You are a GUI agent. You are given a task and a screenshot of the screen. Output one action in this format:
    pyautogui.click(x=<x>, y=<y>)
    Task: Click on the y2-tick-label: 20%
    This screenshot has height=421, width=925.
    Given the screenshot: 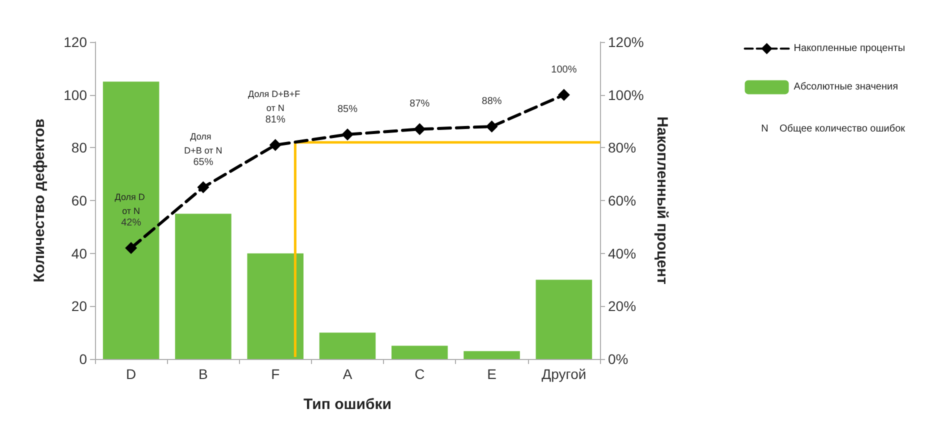 What is the action you would take?
    pyautogui.click(x=622, y=306)
    